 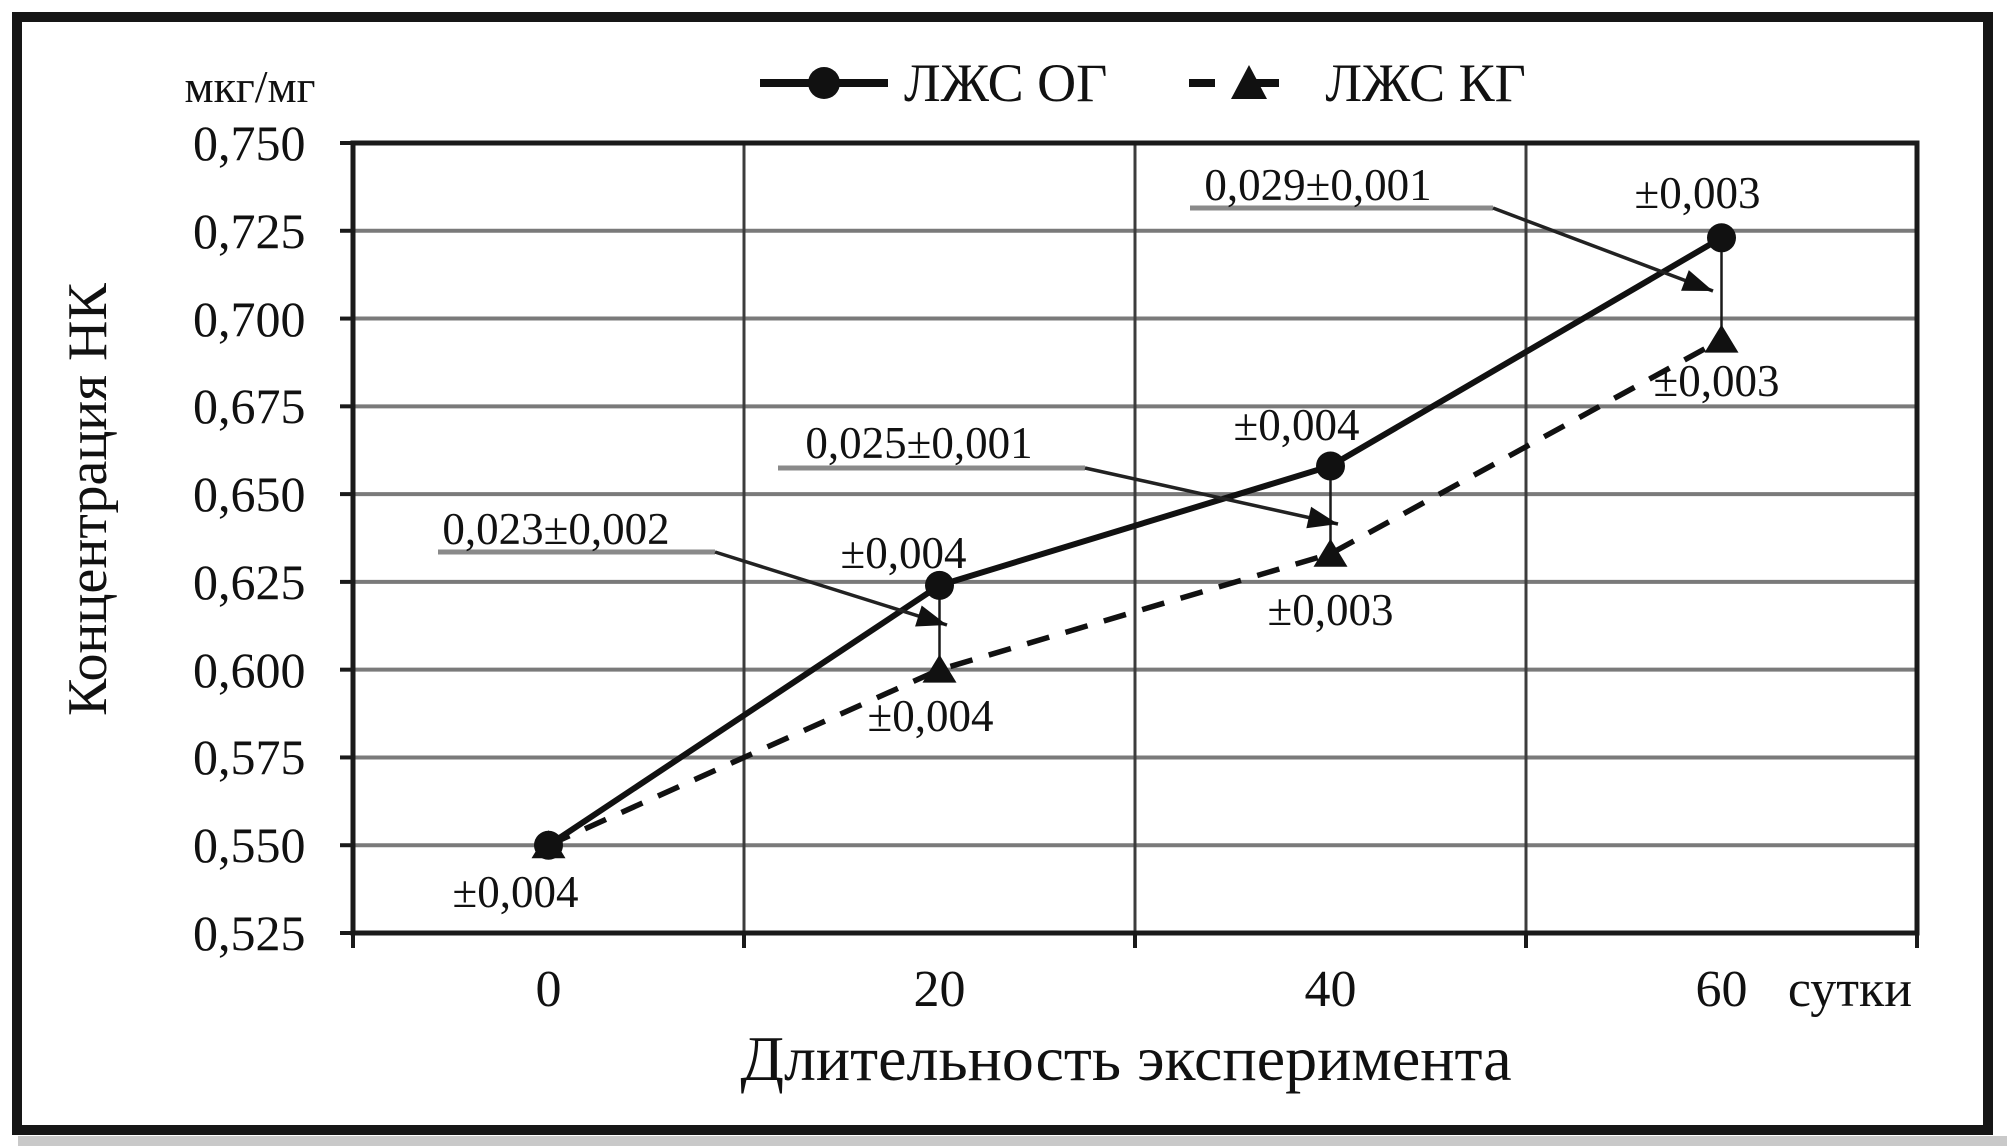 What do you see at coordinates (1126, 1058) in the screenshot?
I see `x-axis-title: Длительность эксперимента` at bounding box center [1126, 1058].